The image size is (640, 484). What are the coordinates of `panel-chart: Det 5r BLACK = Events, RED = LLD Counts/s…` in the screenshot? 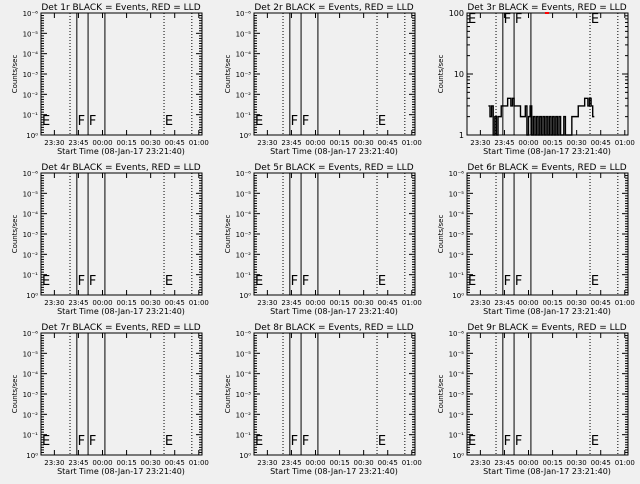 It's located at (323, 239).